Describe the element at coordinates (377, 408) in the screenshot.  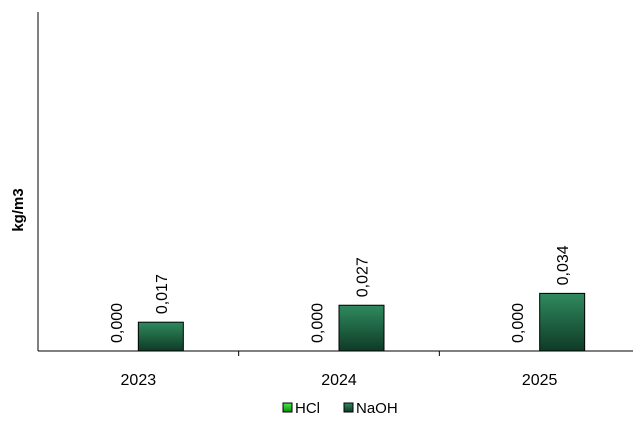
I see `legend-label-naoh: NaOH` at that location.